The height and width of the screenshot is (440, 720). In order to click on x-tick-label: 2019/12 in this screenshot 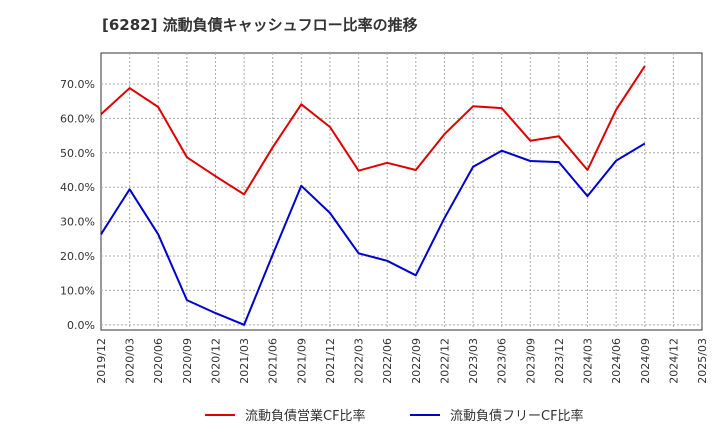, I will do `click(101, 361)`.